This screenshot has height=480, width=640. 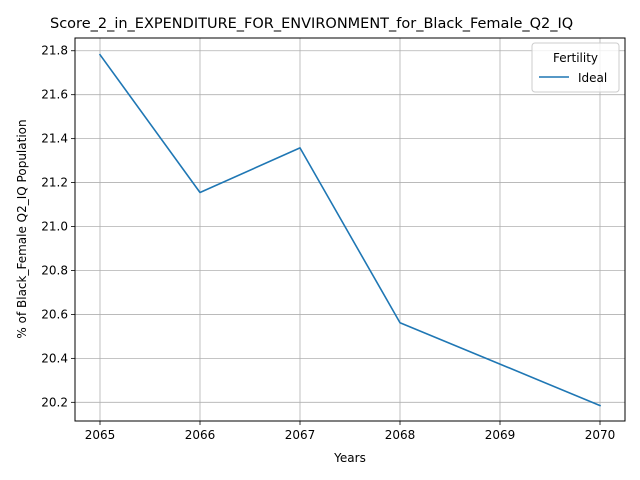 I want to click on x-tick-label: 2067, so click(x=300, y=435).